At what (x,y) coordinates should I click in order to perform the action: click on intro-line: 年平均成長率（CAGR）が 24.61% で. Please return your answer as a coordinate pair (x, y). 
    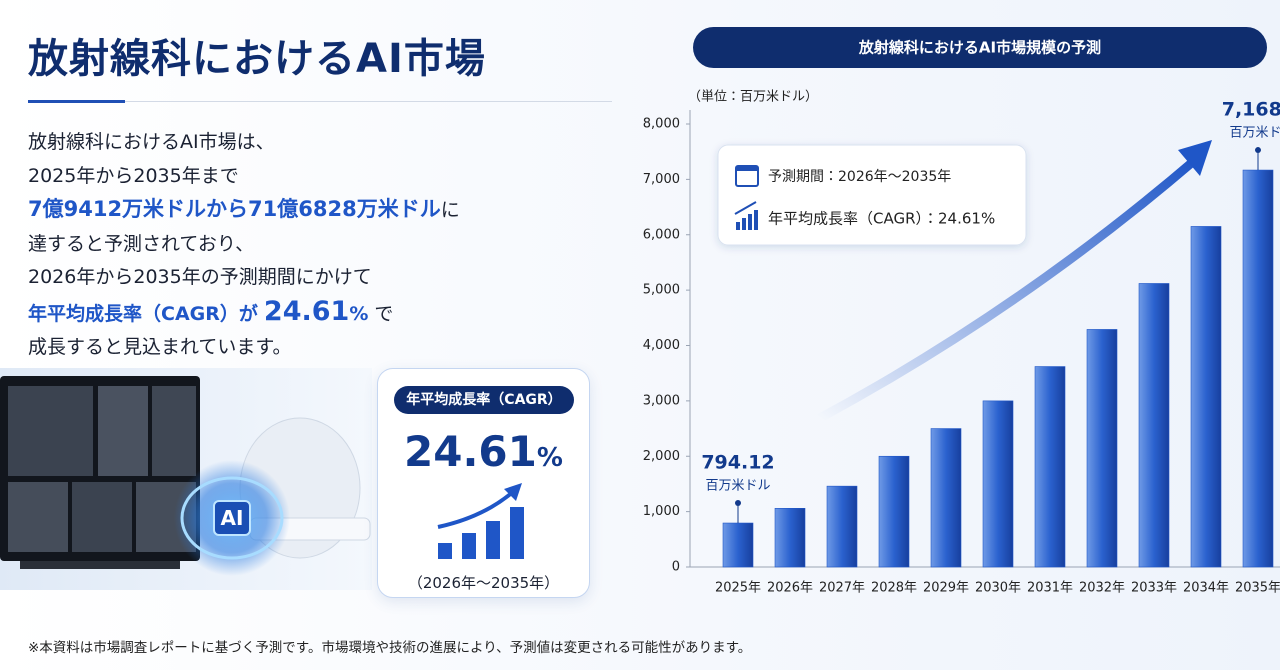
    Looking at the image, I should click on (244, 313).